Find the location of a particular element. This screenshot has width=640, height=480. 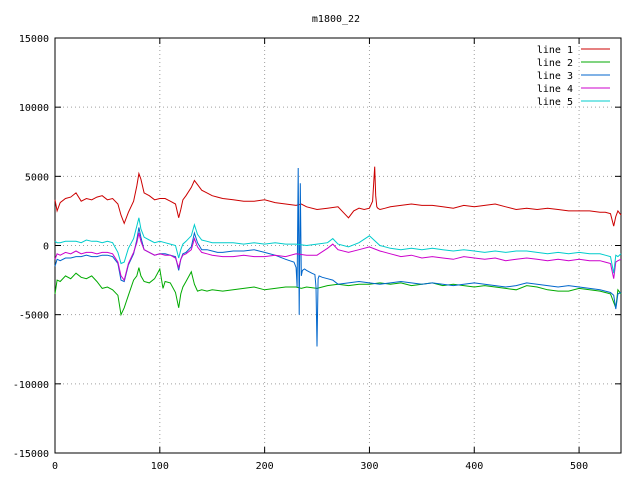

y-tick-label: -5000 is located at coordinates (34, 316).